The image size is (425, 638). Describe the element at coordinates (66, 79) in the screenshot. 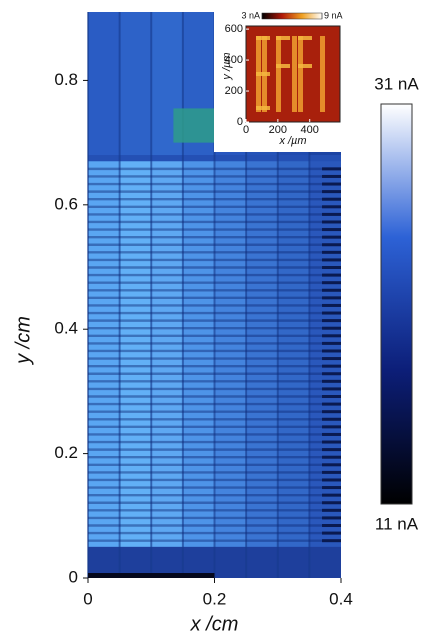

I see `y-tick-label: 0.8` at that location.